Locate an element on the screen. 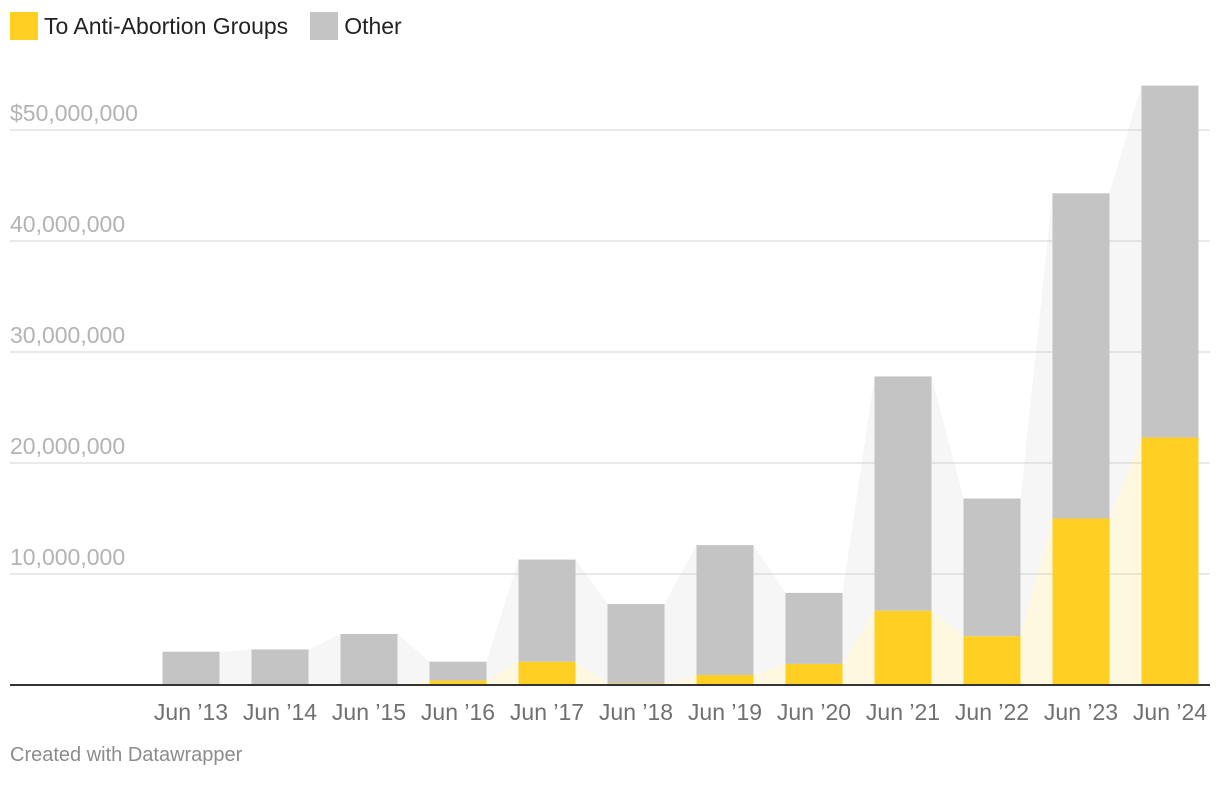 The width and height of the screenshot is (1220, 808). y-tick-label: $50,000,000 is located at coordinates (74, 113).